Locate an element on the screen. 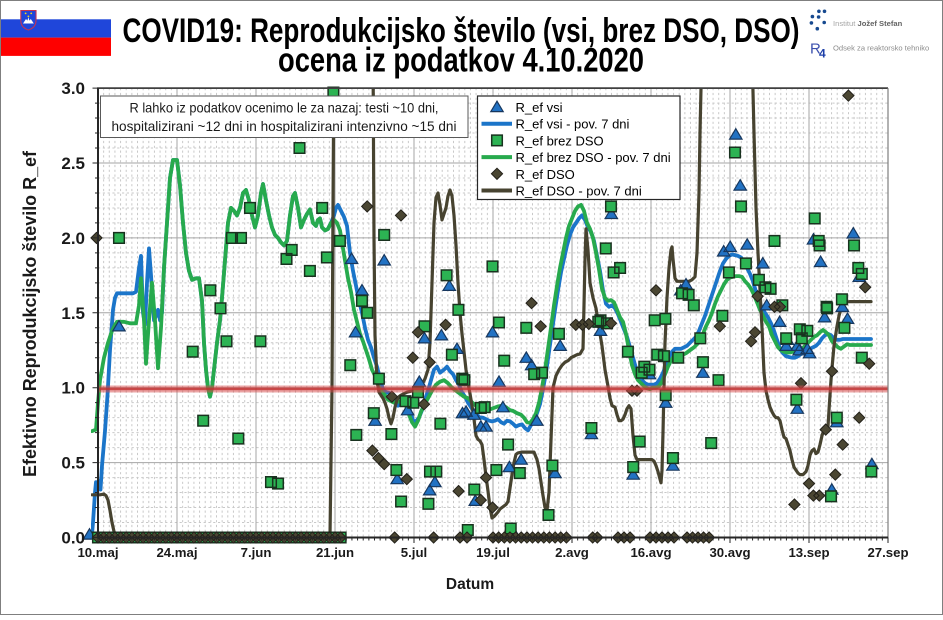 The width and height of the screenshot is (943, 620). svg-text: ocena iz podatkov 4.10.2020 is located at coordinates (461, 61).